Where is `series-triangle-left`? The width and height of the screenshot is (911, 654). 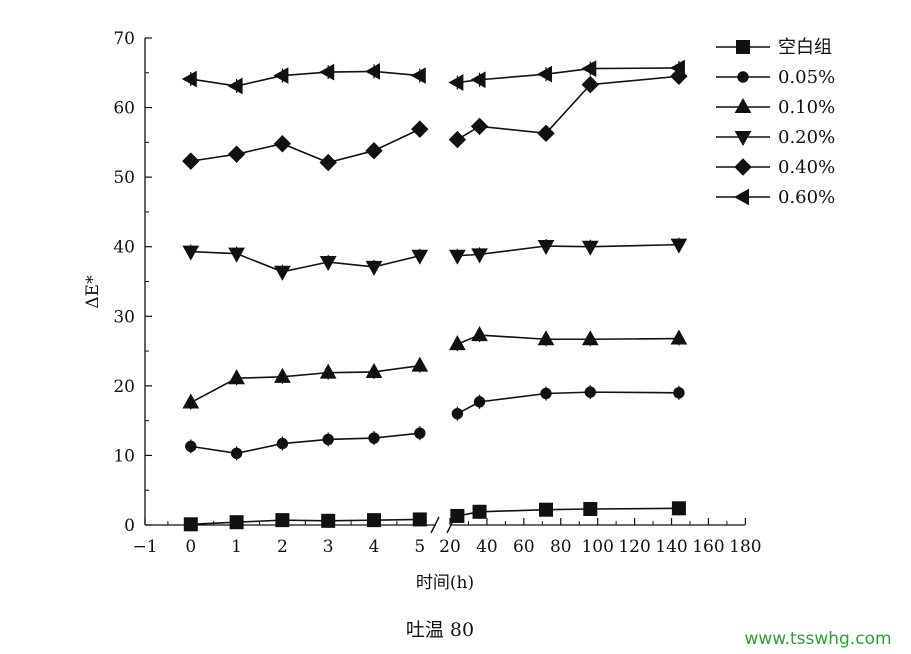
series-triangle-left is located at coordinates (433, 77).